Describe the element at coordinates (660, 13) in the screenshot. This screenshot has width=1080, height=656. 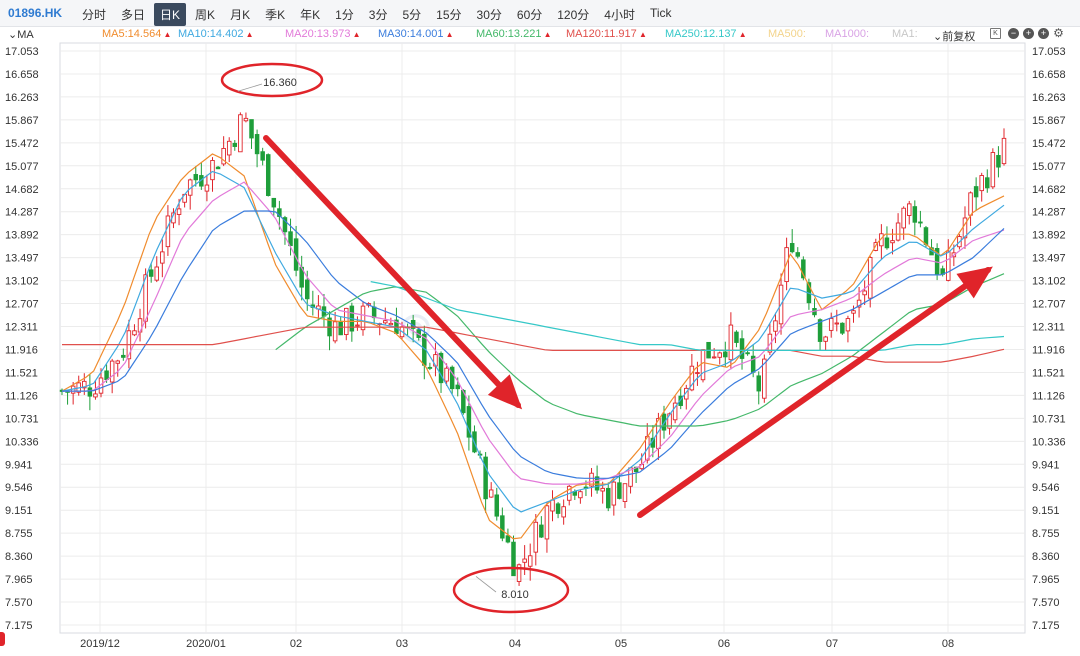
I see `tab-15: Tick` at that location.